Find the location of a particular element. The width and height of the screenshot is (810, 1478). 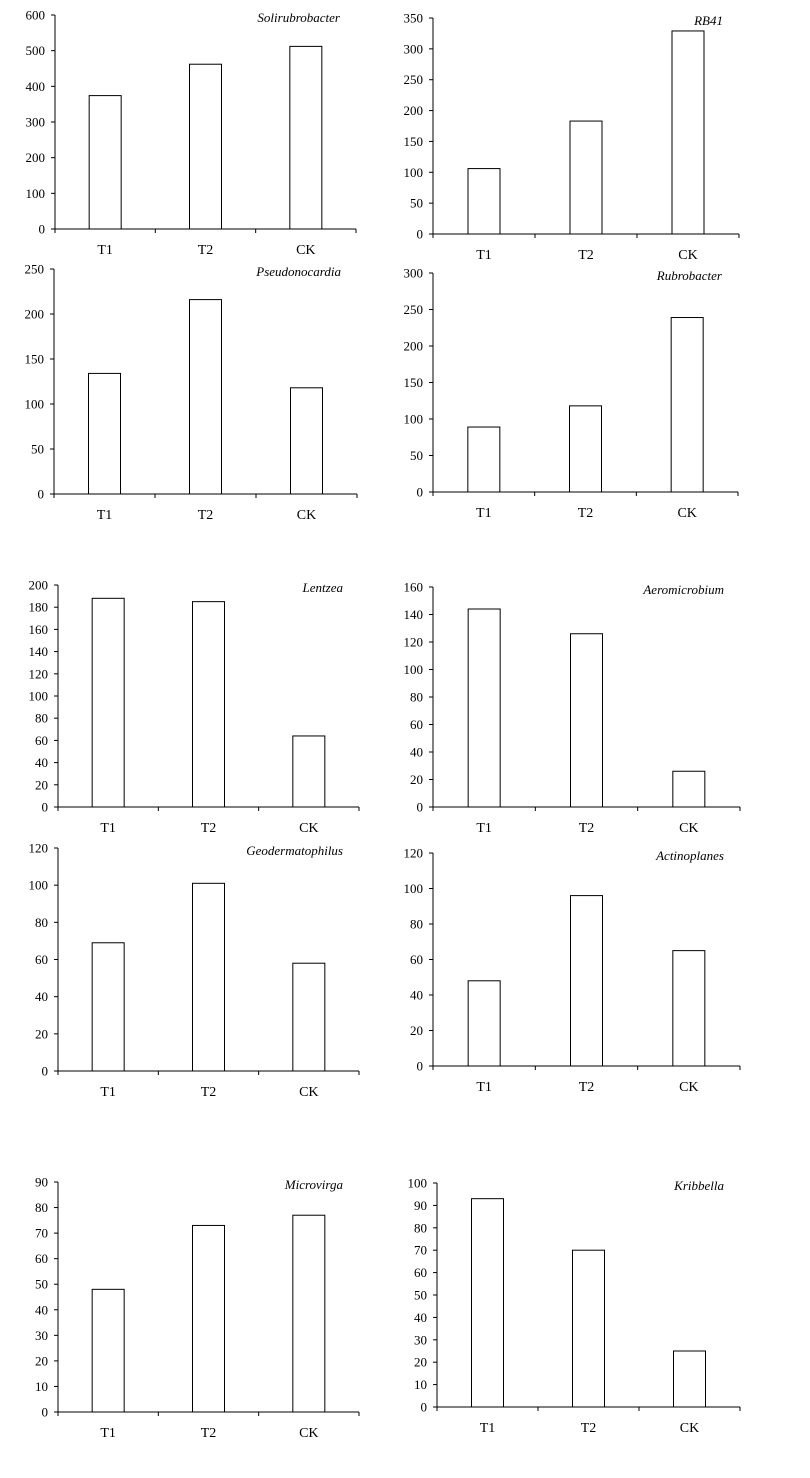

chart-title: Geodermatophilus is located at coordinates (294, 850).